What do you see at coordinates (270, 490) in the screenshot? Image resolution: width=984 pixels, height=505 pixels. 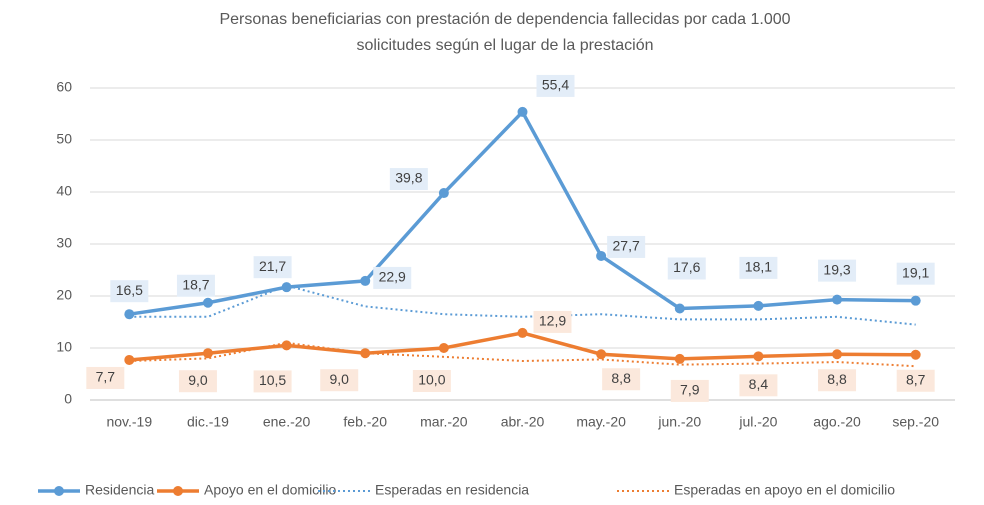 I see `legend-label: Apoyo en el domicilio` at bounding box center [270, 490].